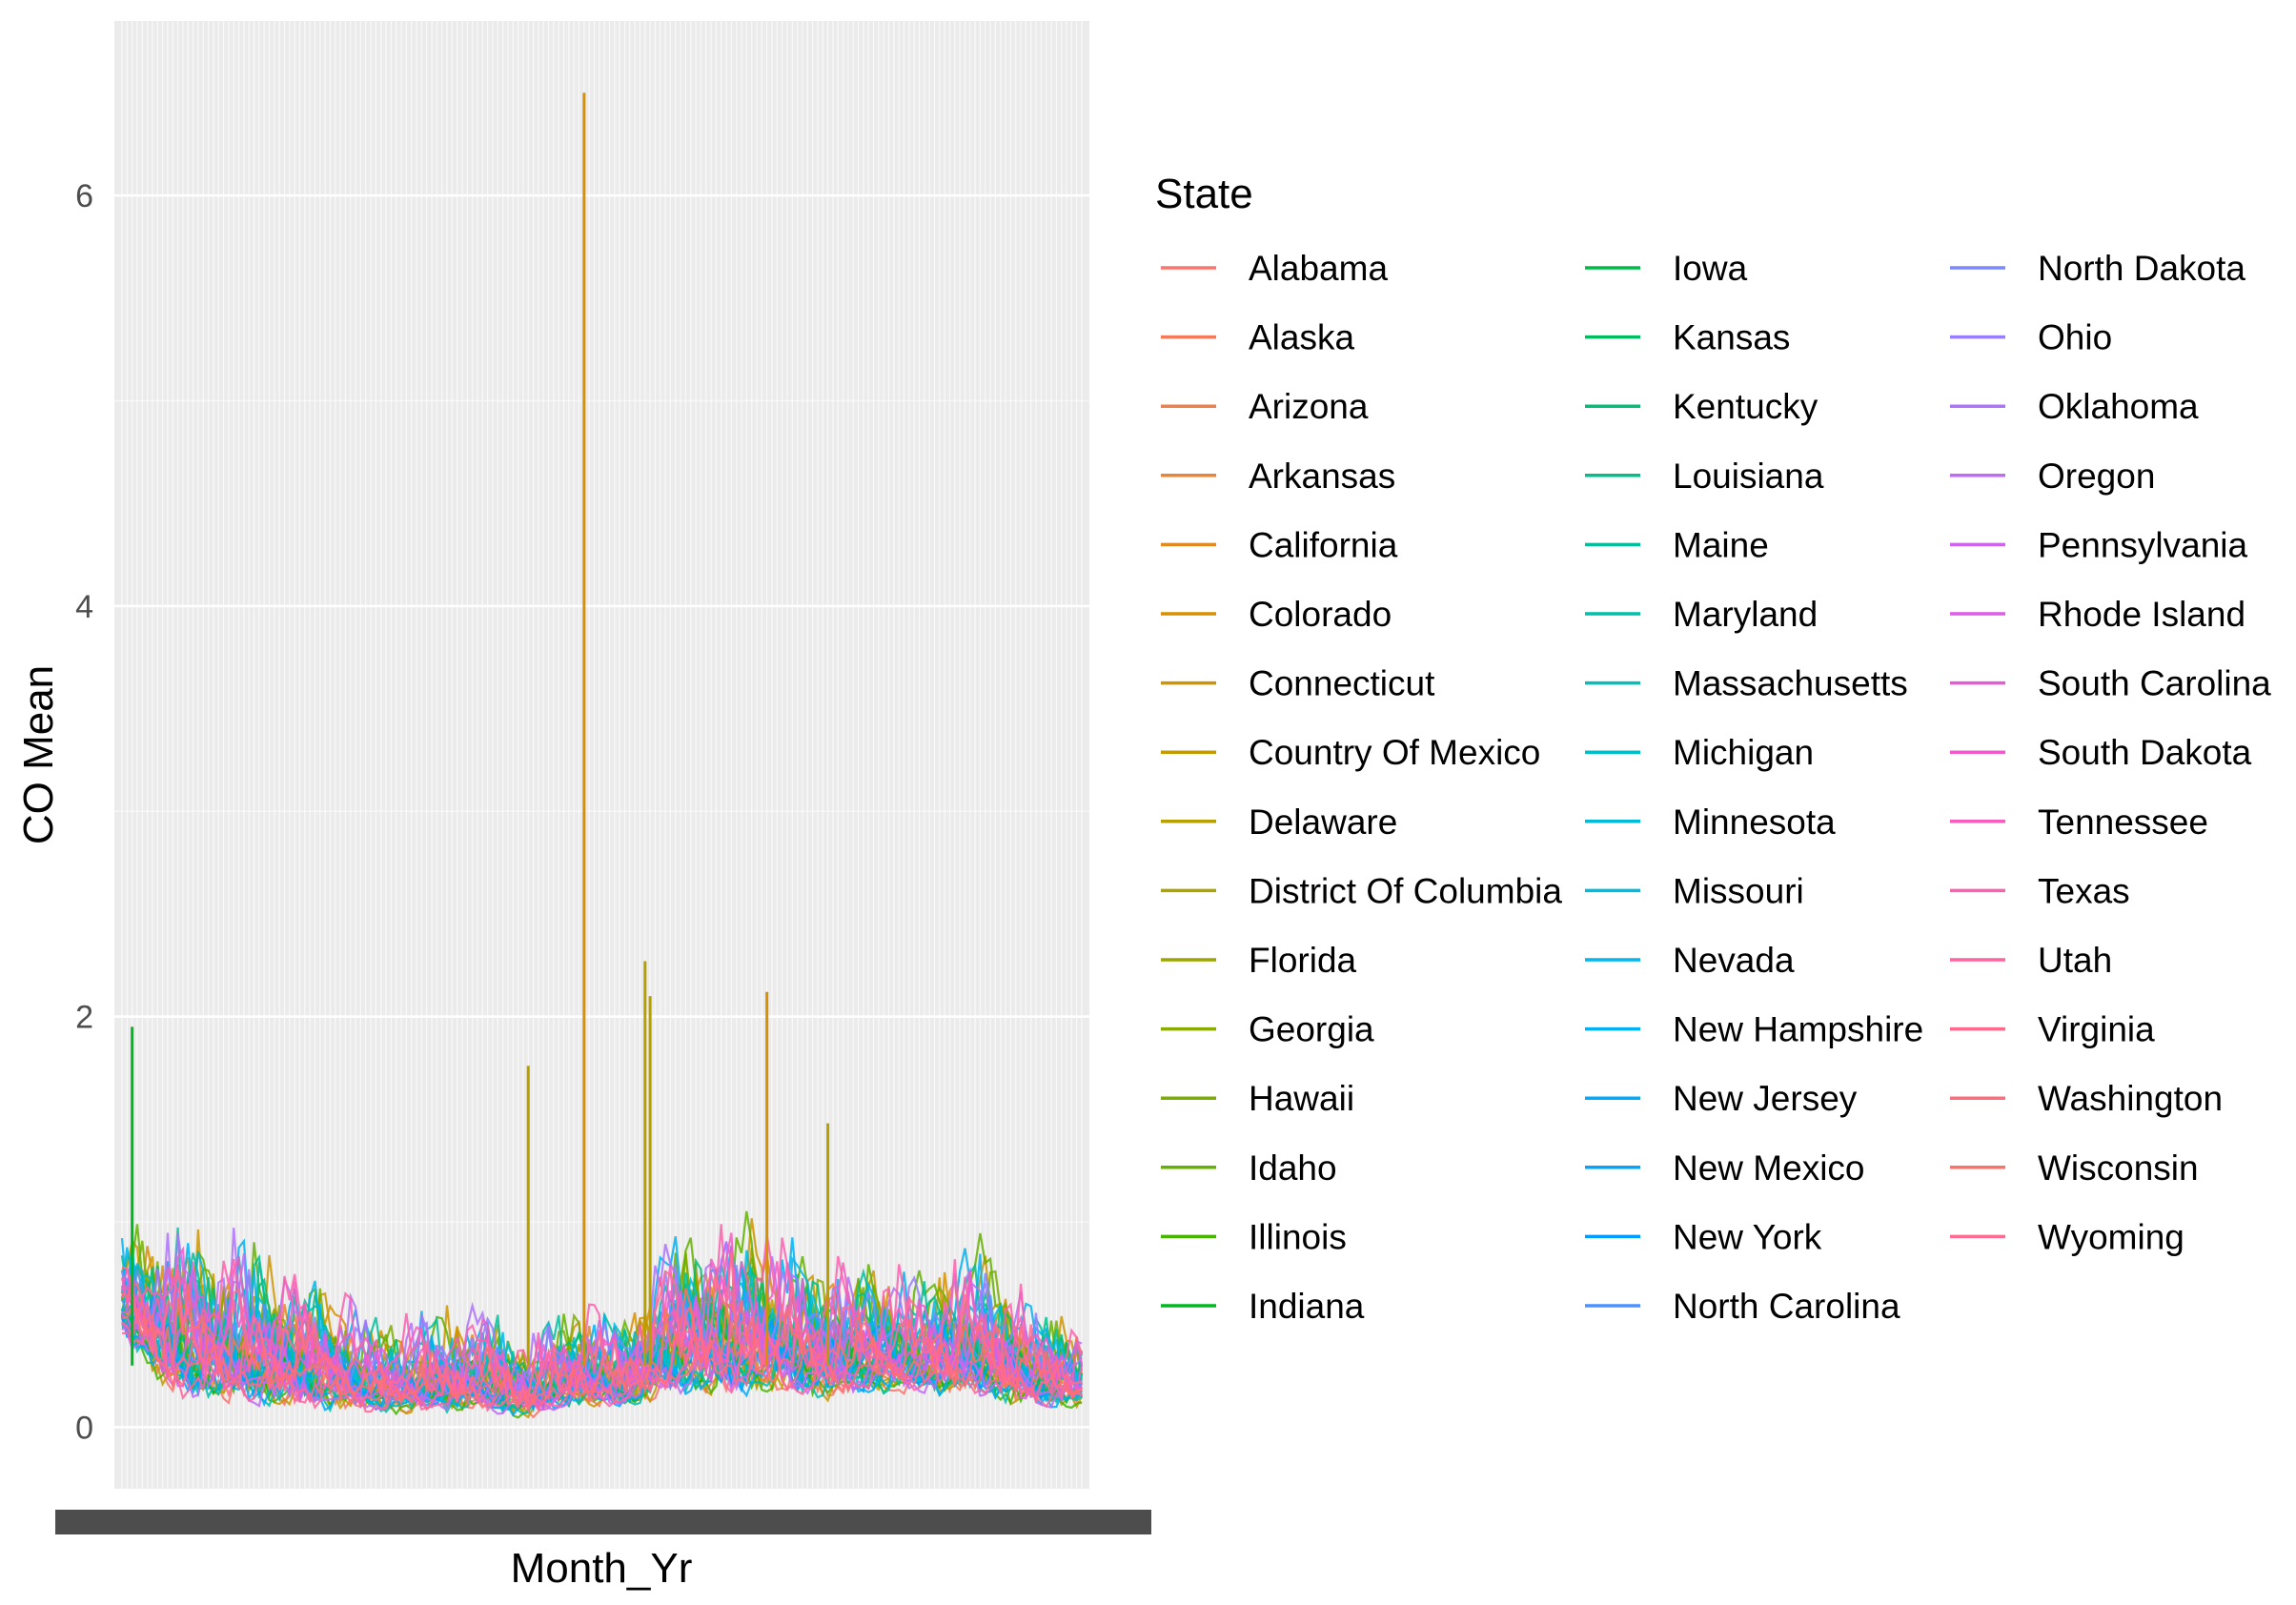 The image size is (2296, 1605). Describe the element at coordinates (1786, 1307) in the screenshot. I see `legend-label: North Carolina` at that location.